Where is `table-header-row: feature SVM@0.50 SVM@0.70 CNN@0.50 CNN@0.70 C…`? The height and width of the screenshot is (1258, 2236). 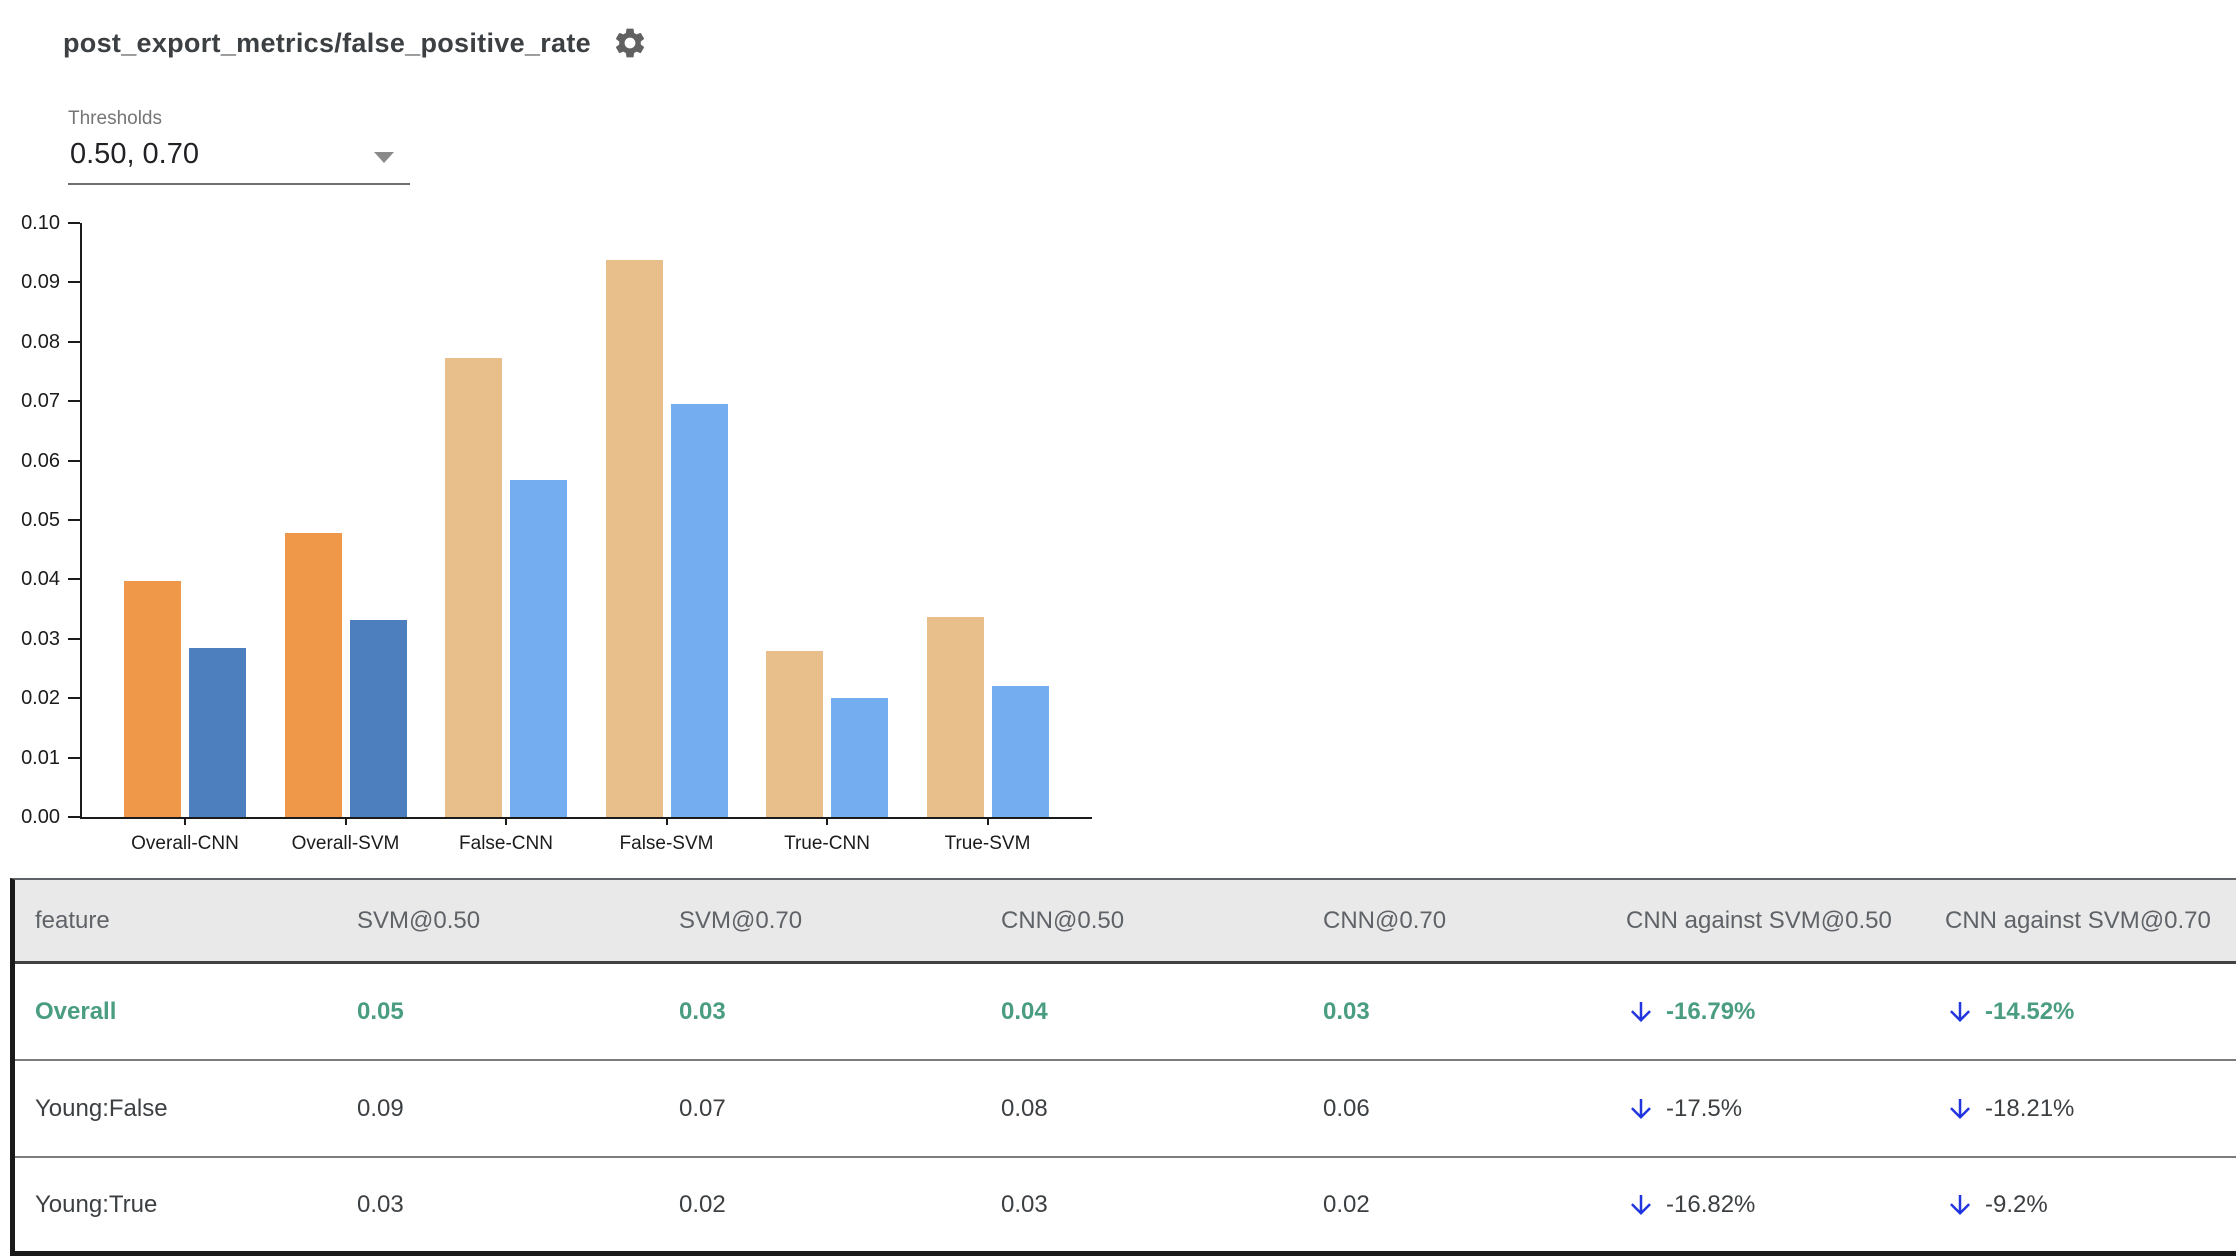
table-header-row: feature SVM@0.50 SVM@0.70 CNN@0.50 CNN@0.70 C… is located at coordinates (1125, 922).